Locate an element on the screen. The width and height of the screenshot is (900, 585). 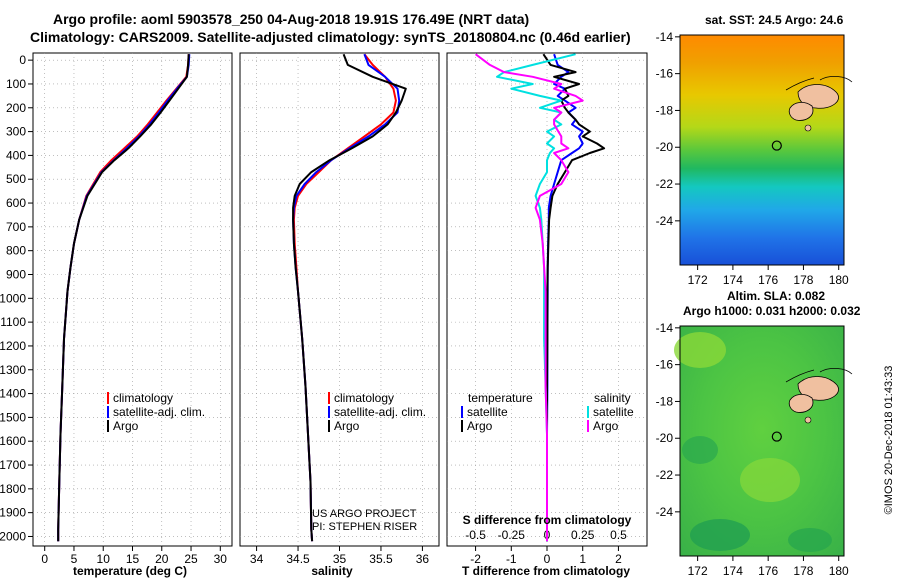
credits-line1: US ARGO PROJECT is located at coordinates (364, 514).